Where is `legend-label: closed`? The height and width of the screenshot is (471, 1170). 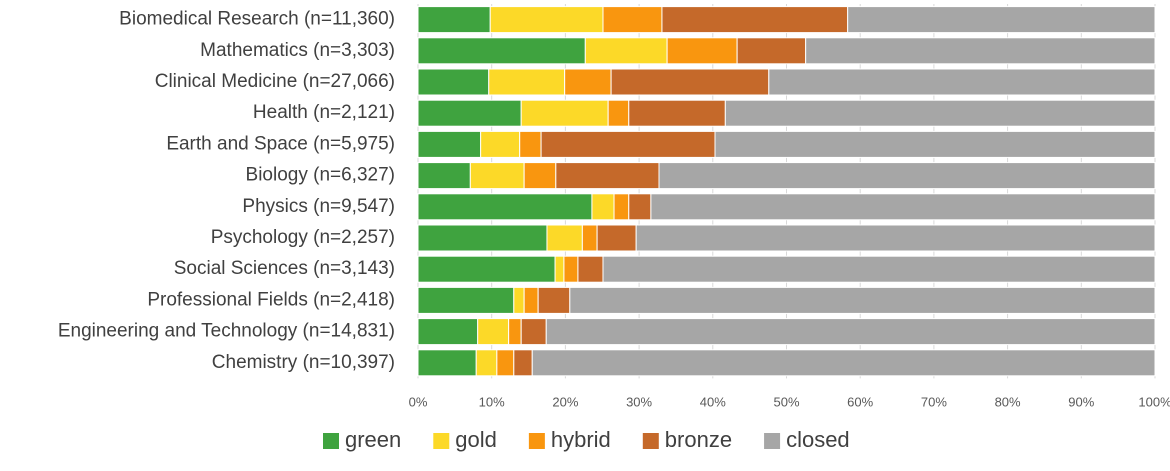 legend-label: closed is located at coordinates (818, 439).